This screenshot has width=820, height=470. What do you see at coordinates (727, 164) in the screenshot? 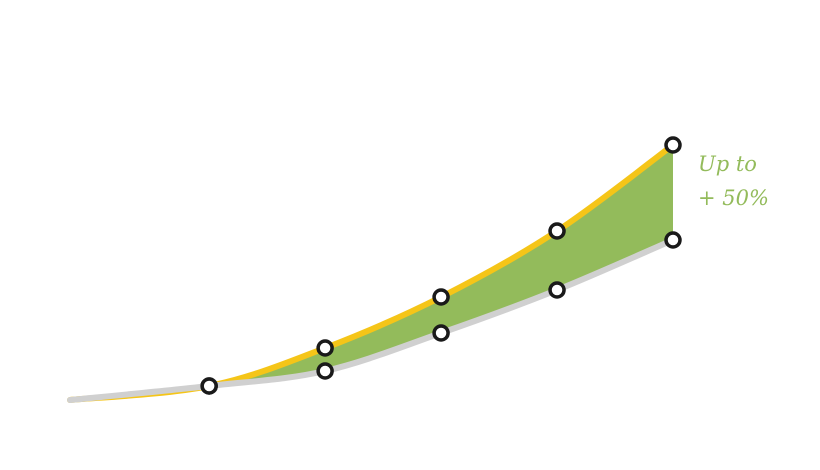
I see `annotation: Up to` at bounding box center [727, 164].